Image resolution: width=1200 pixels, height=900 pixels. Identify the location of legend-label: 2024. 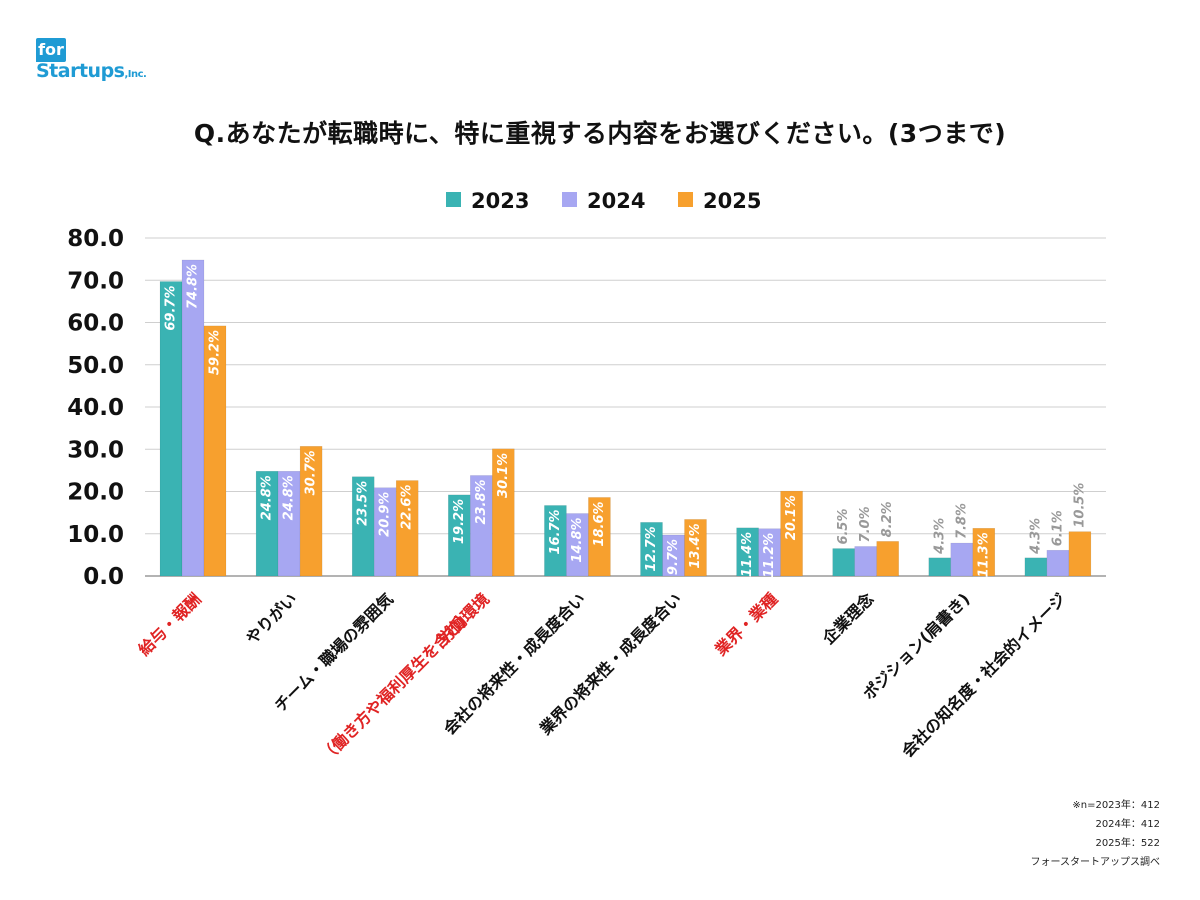
(616, 201).